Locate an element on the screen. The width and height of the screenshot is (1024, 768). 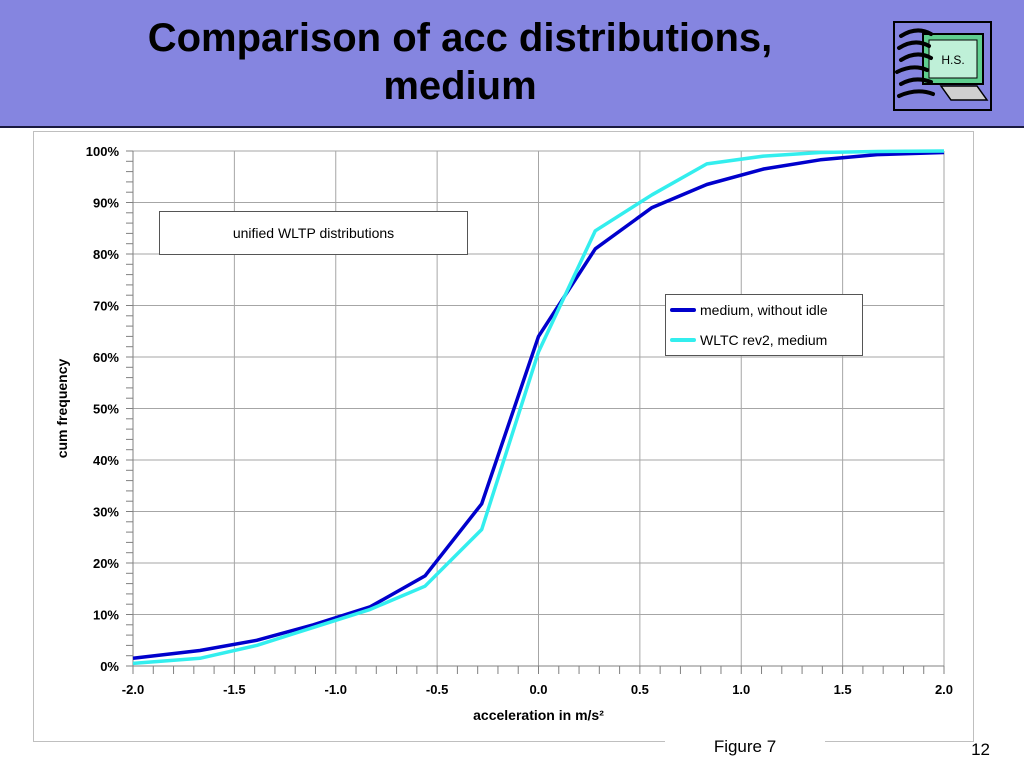
x-tick-label: 0.0 is located at coordinates (538, 689).